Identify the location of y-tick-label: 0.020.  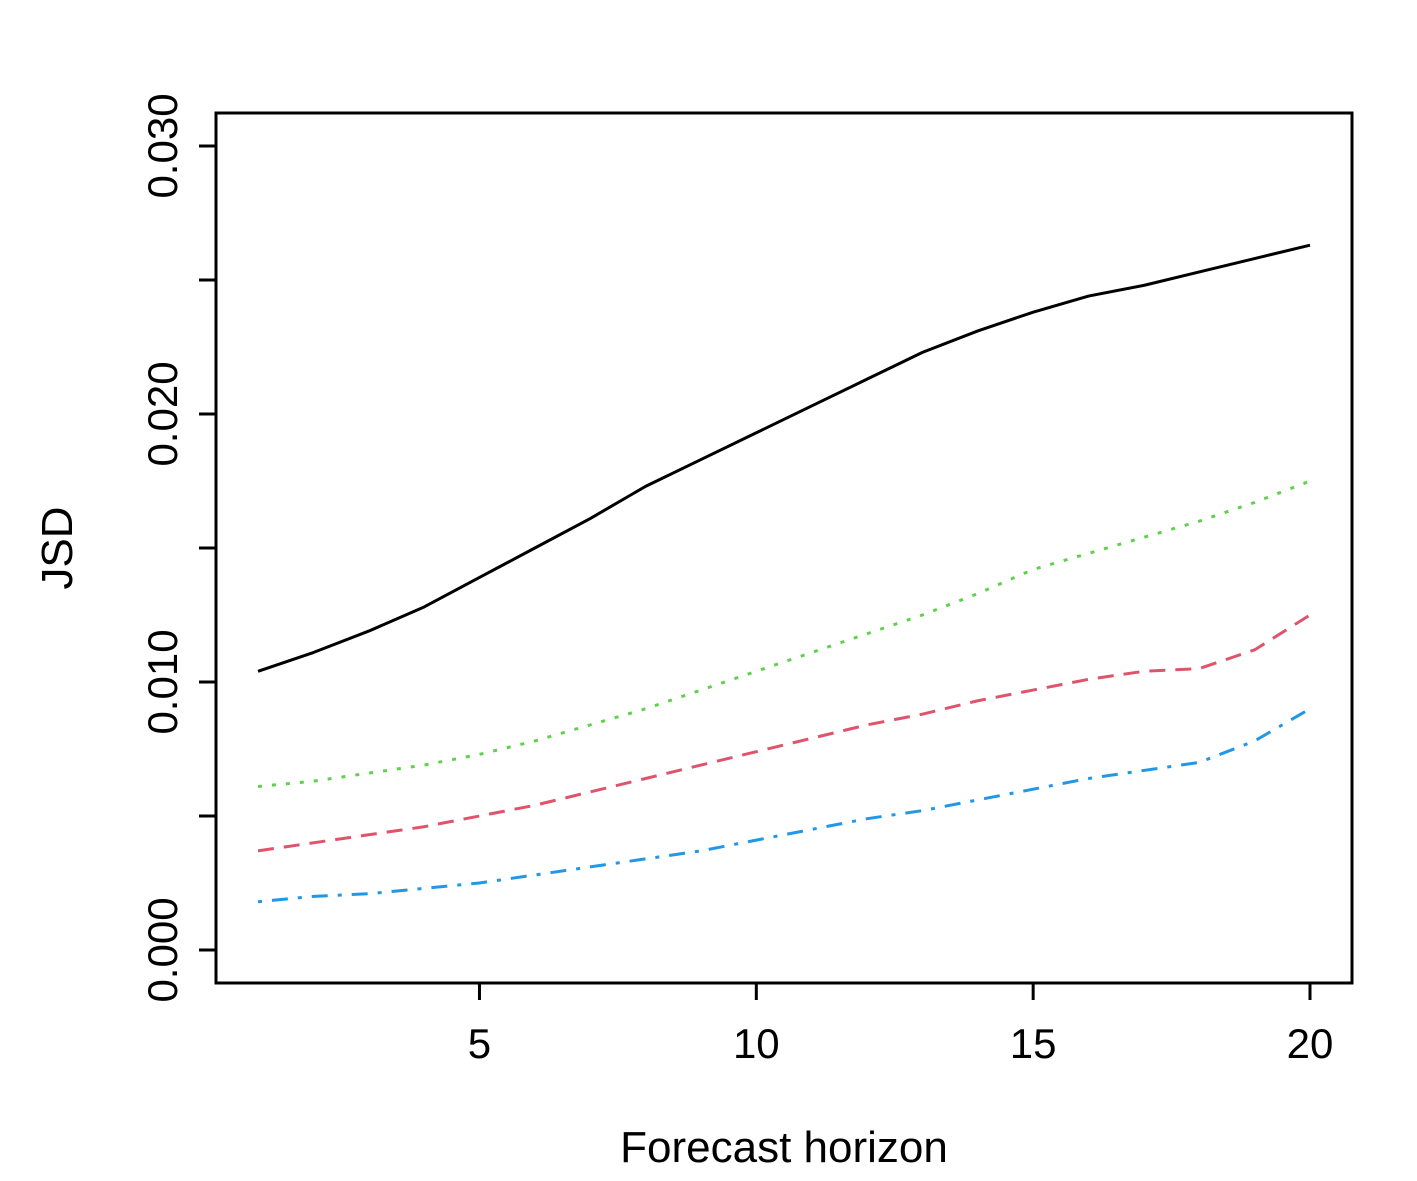
(162, 413).